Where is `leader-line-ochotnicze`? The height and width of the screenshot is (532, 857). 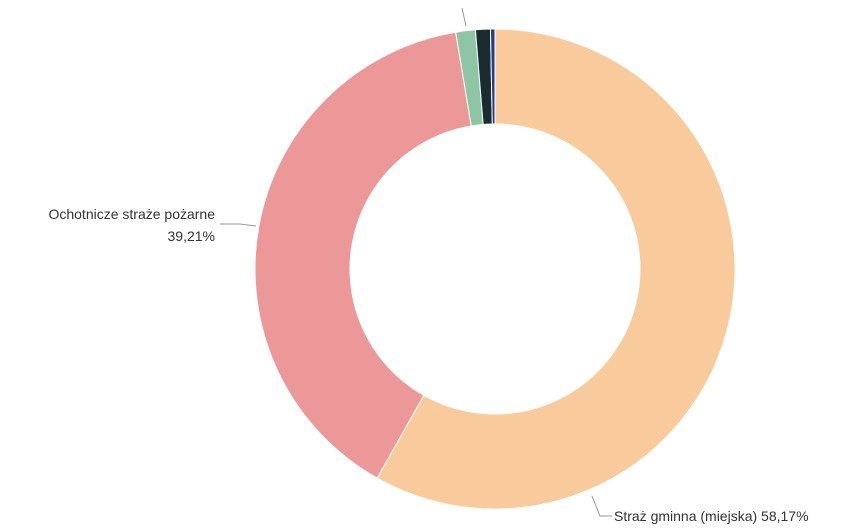
leader-line-ochotnicze is located at coordinates (238, 225).